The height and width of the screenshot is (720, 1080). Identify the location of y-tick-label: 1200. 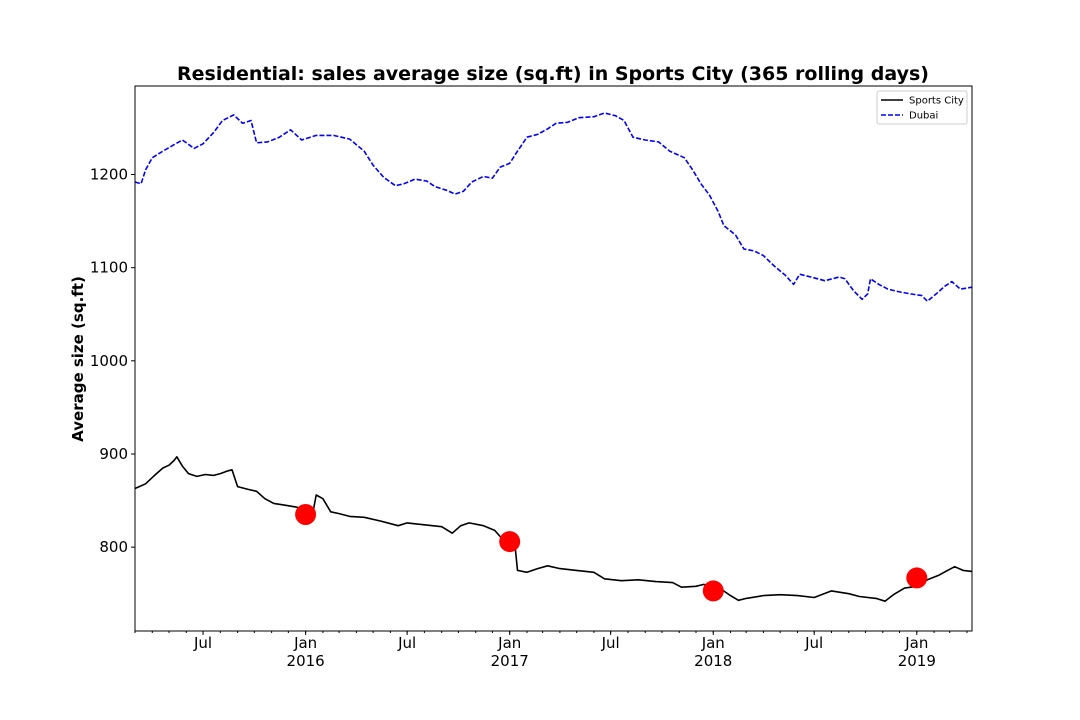
(109, 175).